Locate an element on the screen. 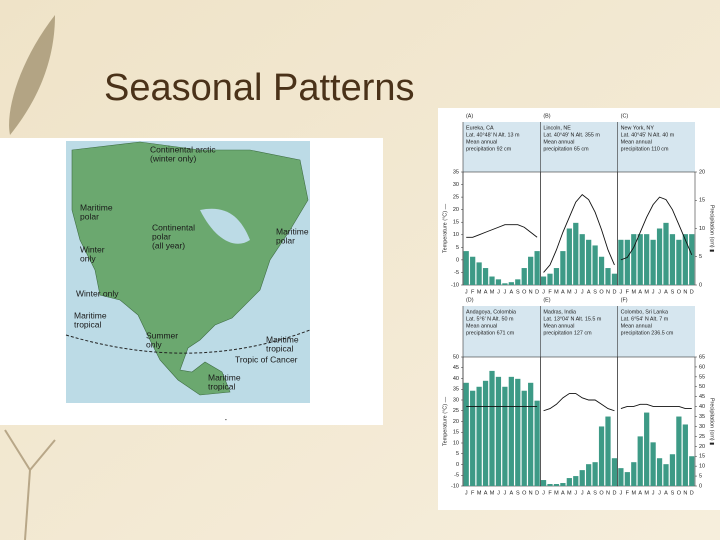 The height and width of the screenshot is (540, 720). y2-tick-label: 45 is located at coordinates (702, 397).